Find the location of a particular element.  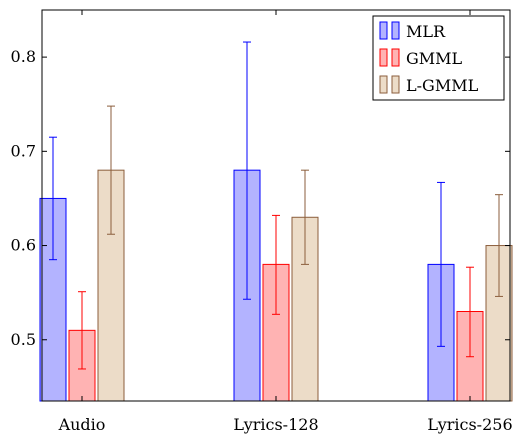

error-bar-l-gmml-audio is located at coordinates (111, 170).